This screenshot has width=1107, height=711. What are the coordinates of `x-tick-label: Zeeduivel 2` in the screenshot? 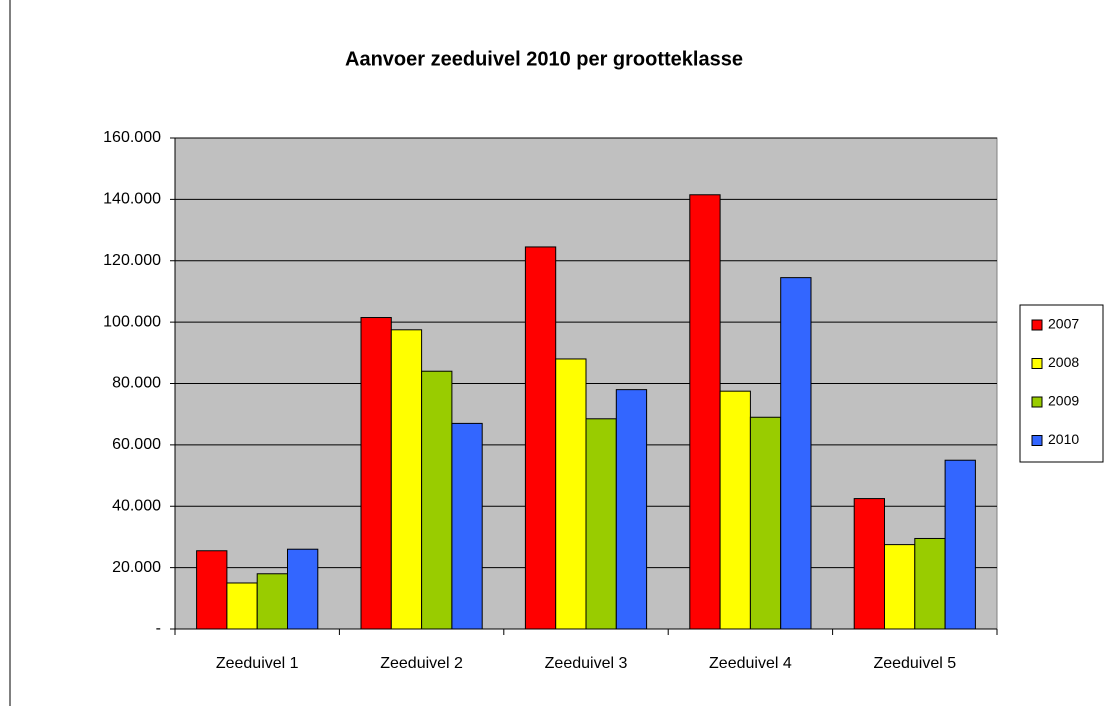 It's located at (421, 663).